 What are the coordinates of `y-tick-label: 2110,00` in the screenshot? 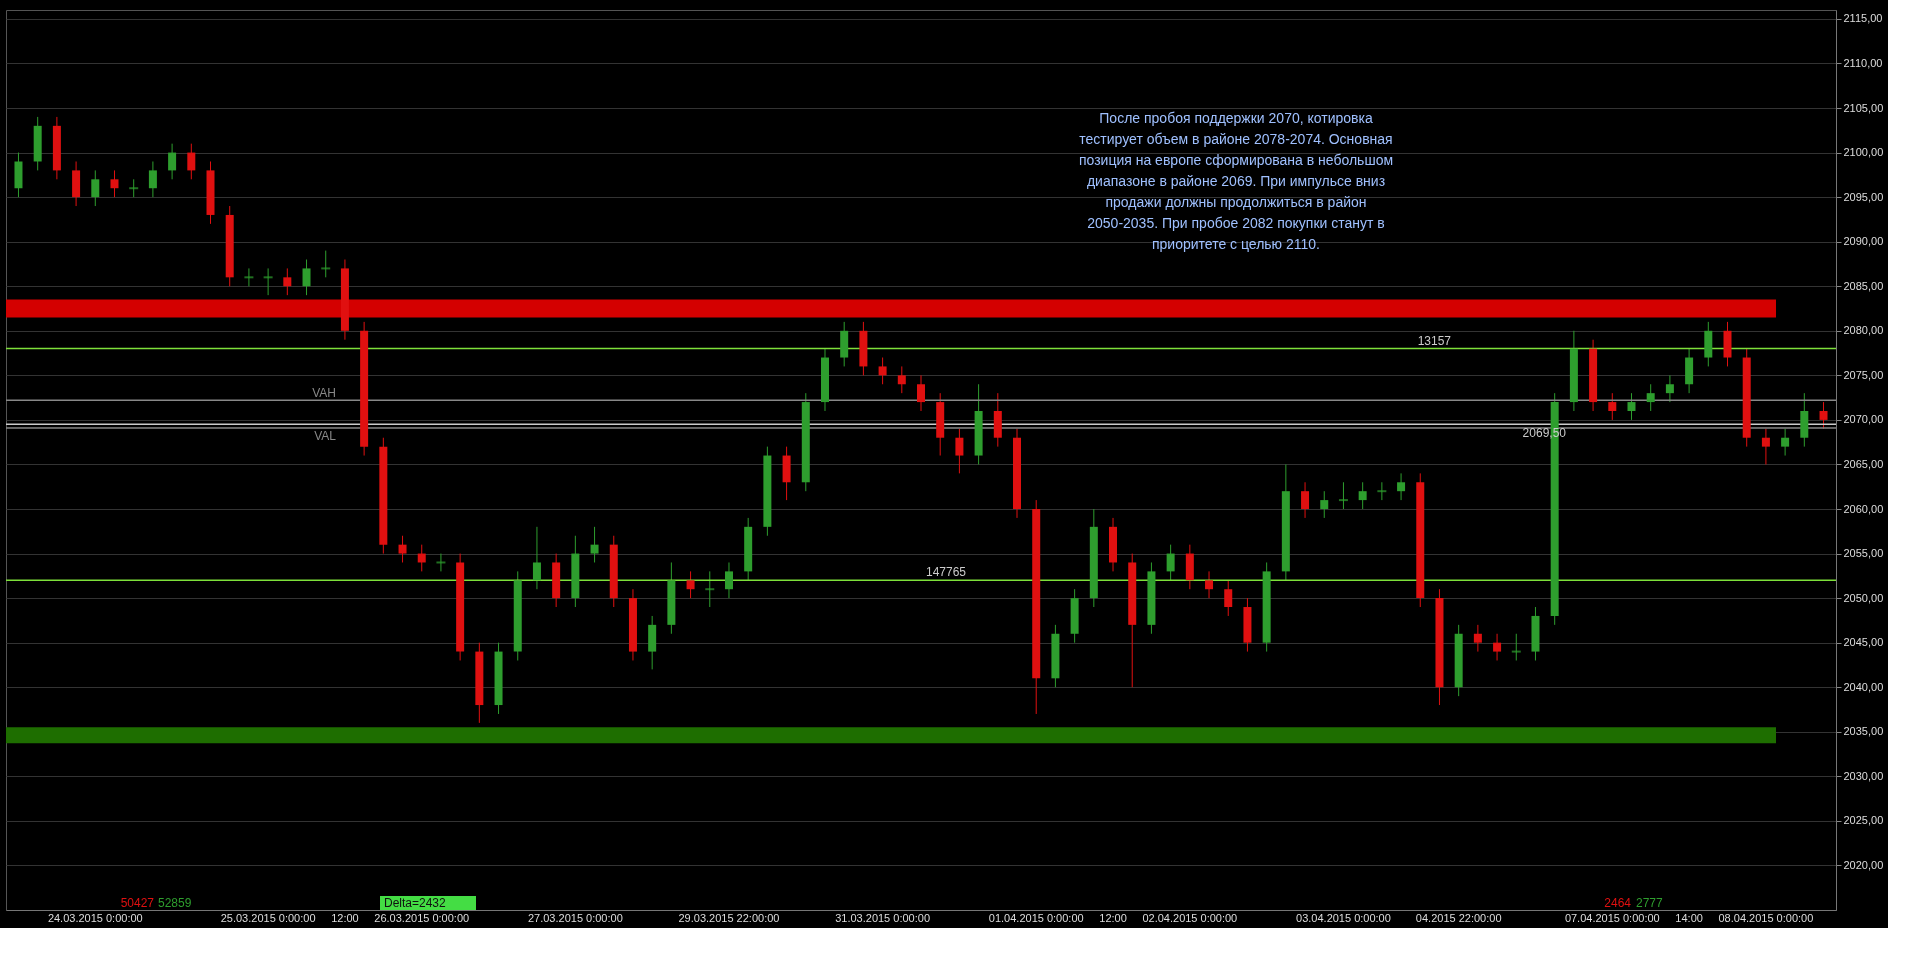 It's located at (1863, 62).